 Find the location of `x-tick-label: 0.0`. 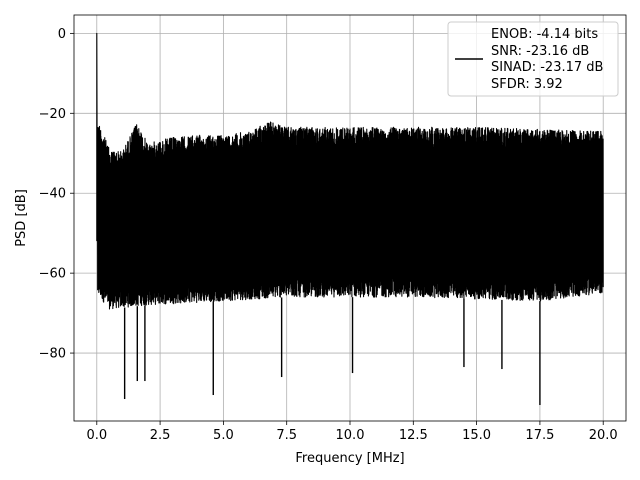

x-tick-label: 0.0 is located at coordinates (96, 435).